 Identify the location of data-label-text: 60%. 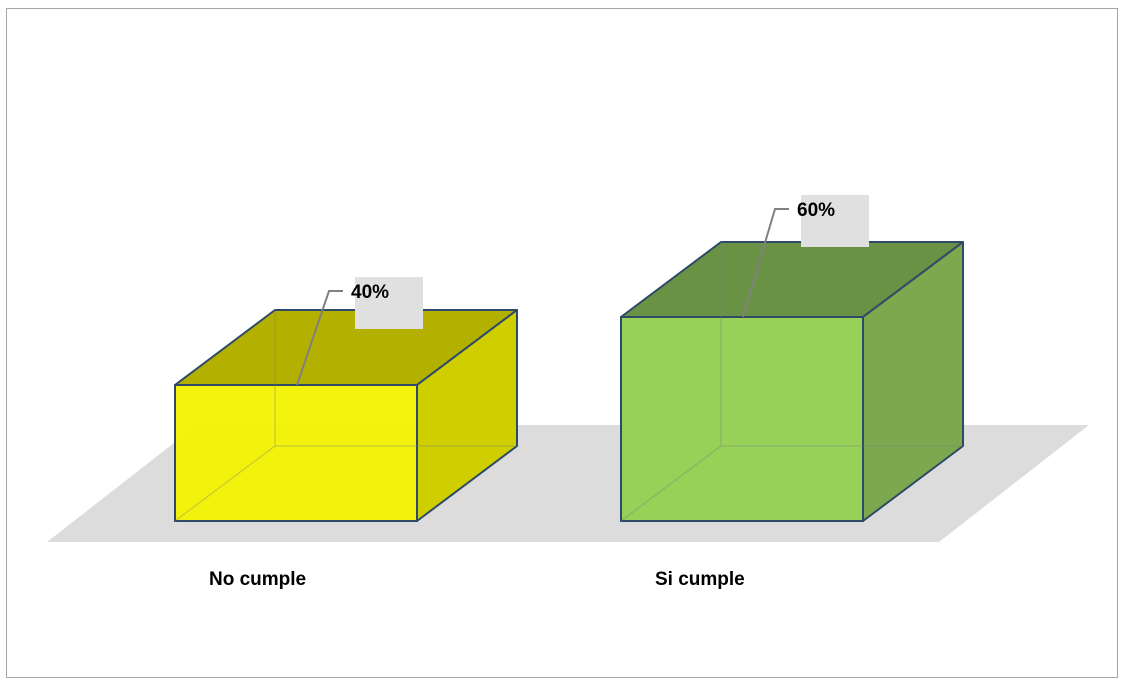
(816, 210).